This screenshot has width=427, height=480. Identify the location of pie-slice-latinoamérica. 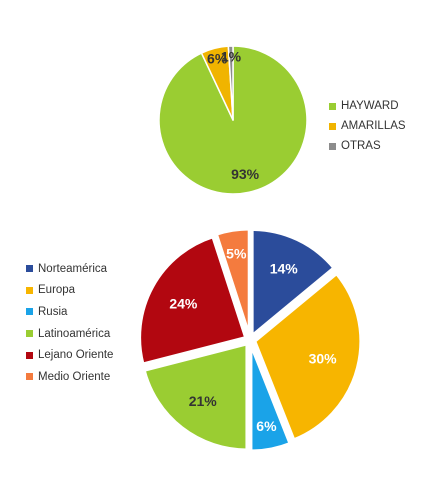
(195, 397).